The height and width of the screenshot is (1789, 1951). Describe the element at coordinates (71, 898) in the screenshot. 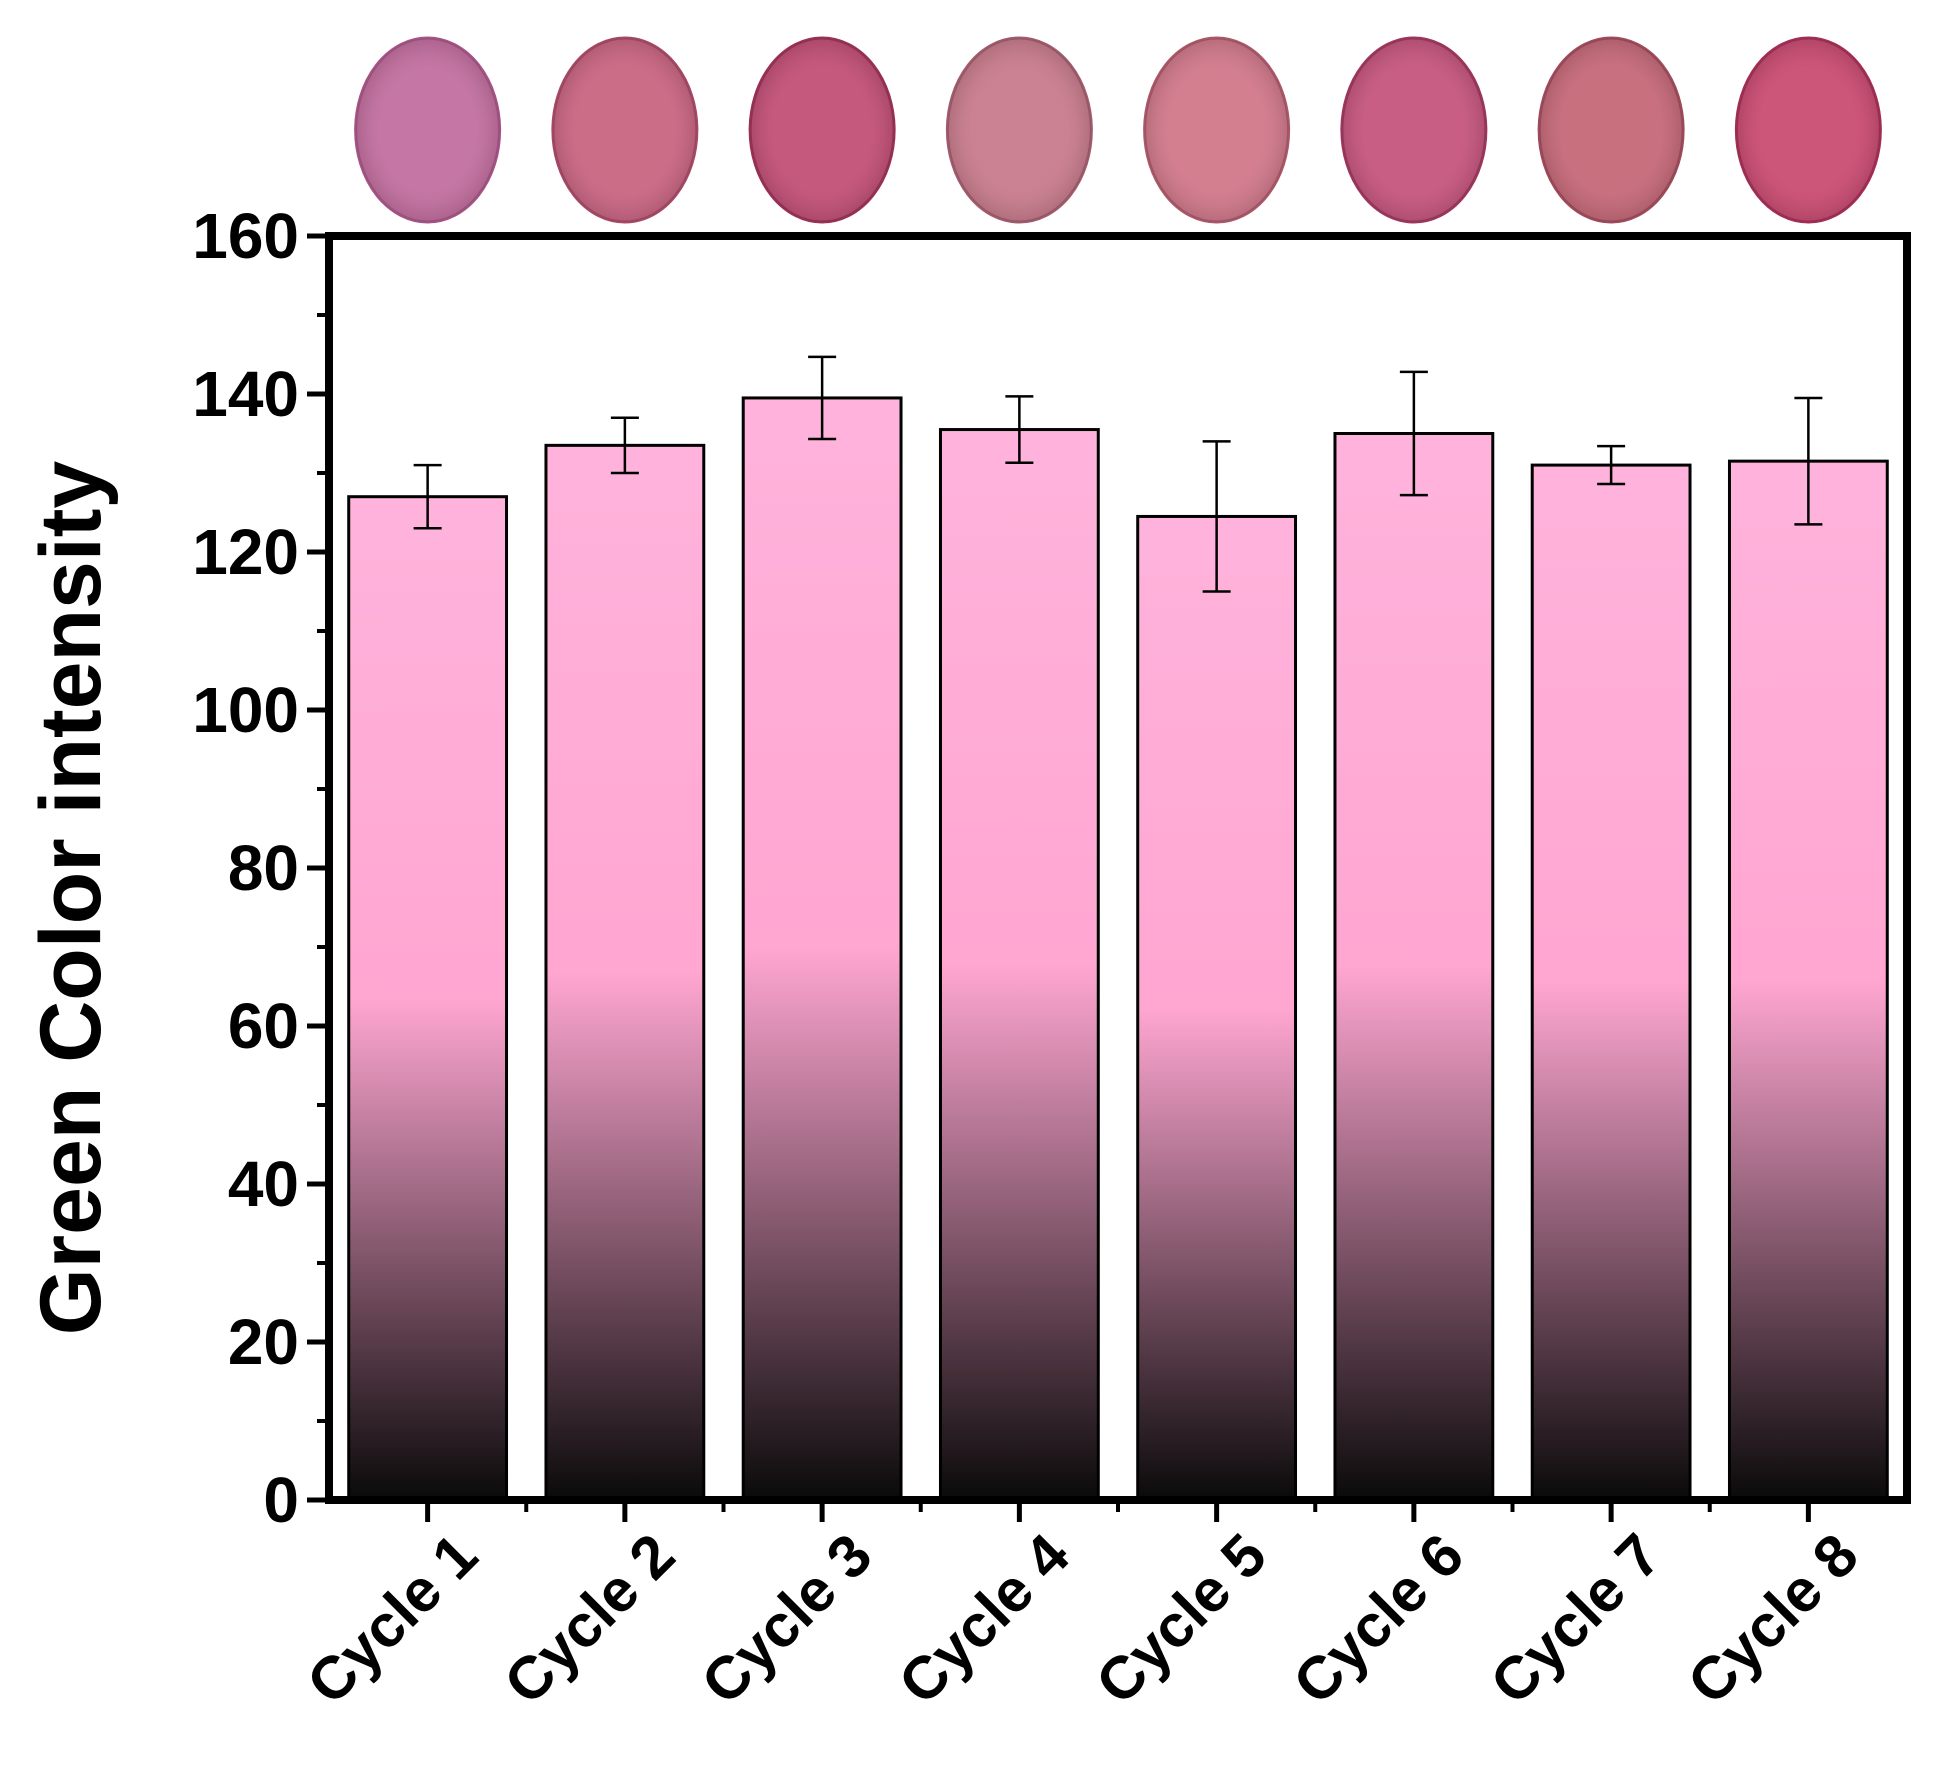

I see `y-axis-title: Green Color intensity` at that location.